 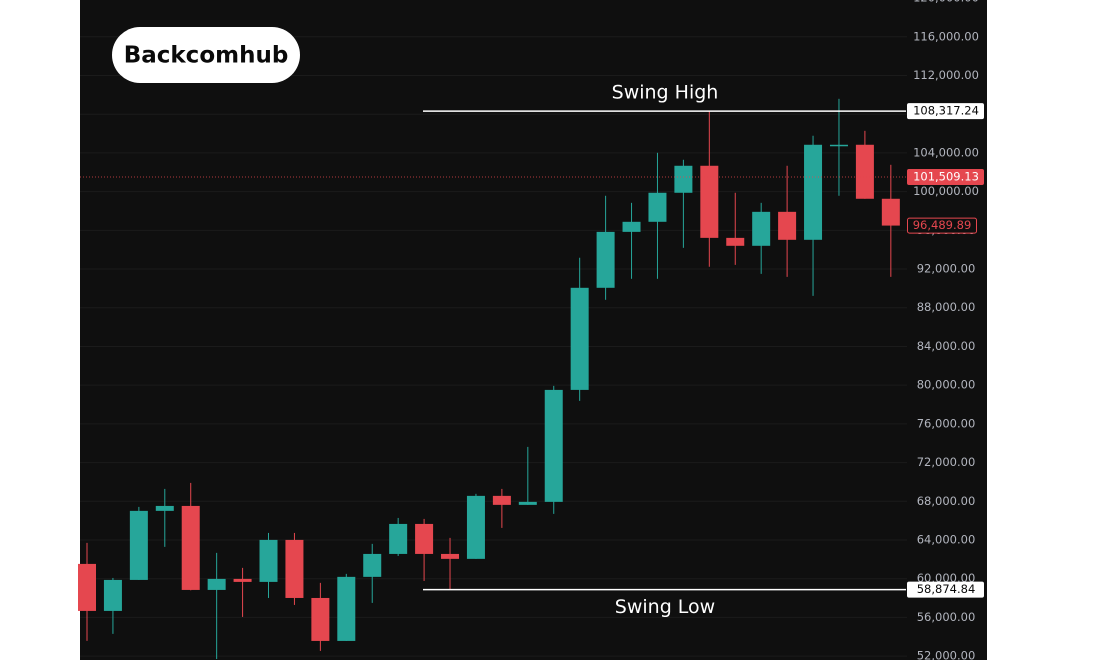 I want to click on y-tick-label: 56,000.00, so click(x=946, y=617).